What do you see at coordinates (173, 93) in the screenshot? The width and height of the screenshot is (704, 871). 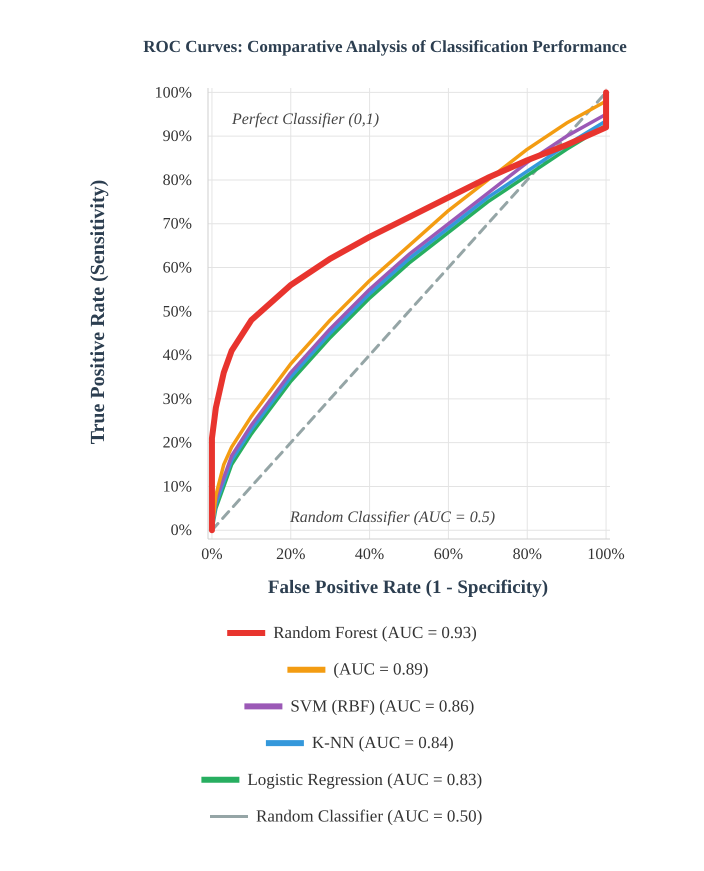 I see `y-tick-label: 100%` at bounding box center [173, 93].